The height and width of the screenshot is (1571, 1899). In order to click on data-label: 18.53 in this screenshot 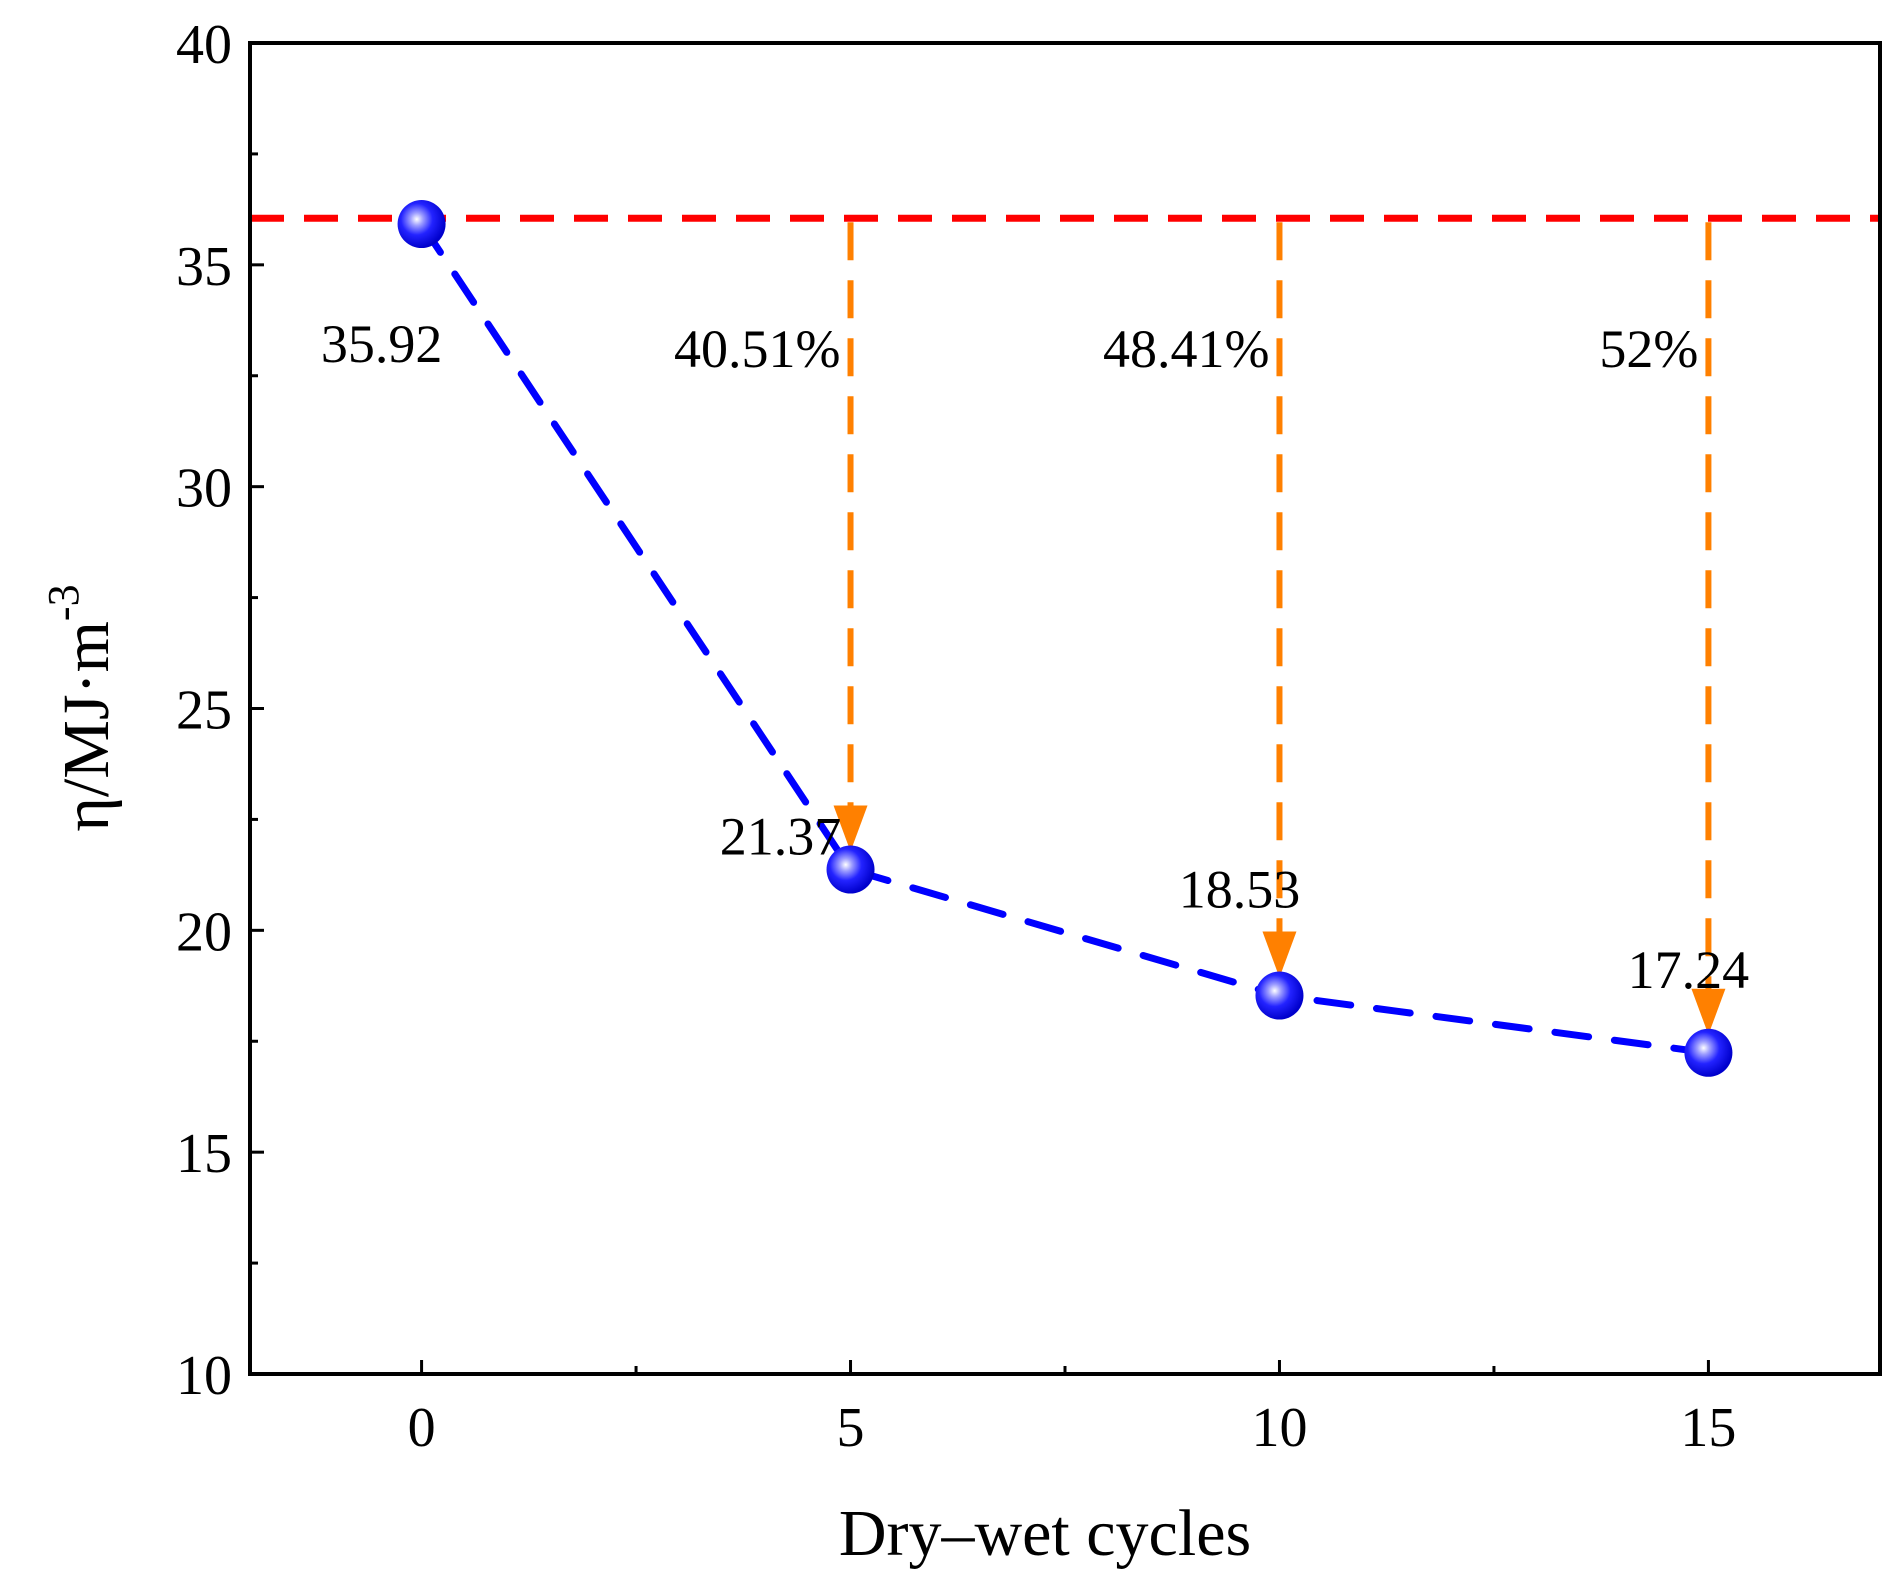, I will do `click(1240, 890)`.